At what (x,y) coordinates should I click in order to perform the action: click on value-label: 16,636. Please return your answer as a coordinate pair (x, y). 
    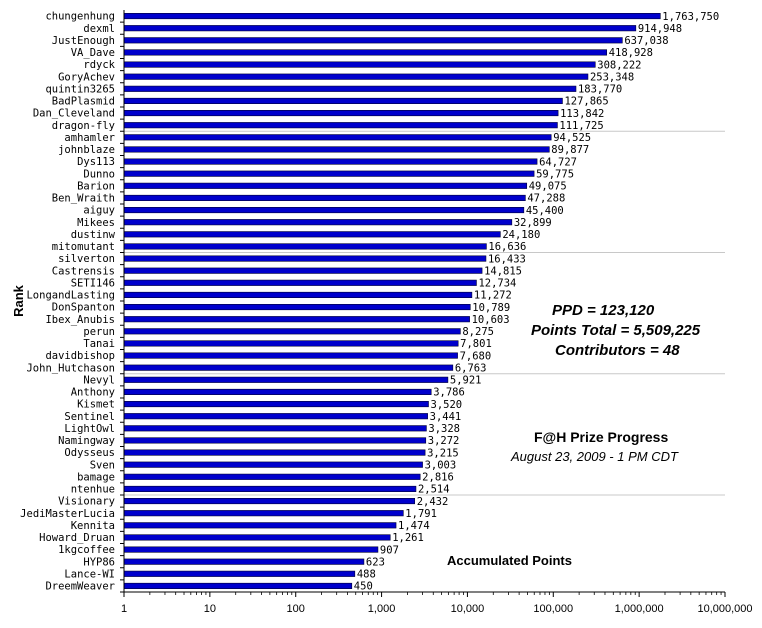
    Looking at the image, I should click on (507, 247).